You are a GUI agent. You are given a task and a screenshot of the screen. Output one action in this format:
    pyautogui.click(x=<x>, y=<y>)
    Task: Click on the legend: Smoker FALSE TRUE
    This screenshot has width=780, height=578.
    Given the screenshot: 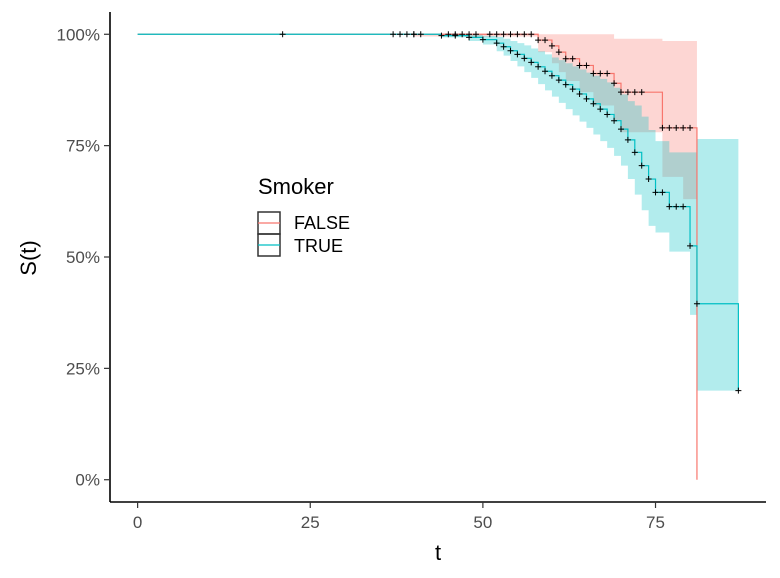 What is the action you would take?
    pyautogui.click(x=303, y=215)
    